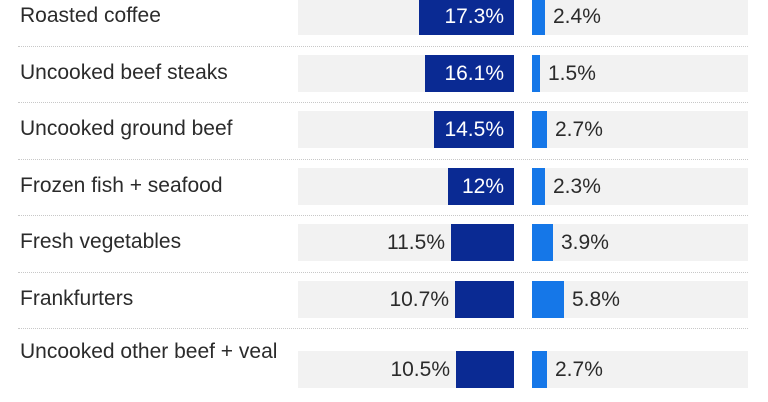 Image resolution: width=768 pixels, height=402 pixels. Describe the element at coordinates (126, 128) in the screenshot. I see `category-label: Uncooked ground beef` at that location.